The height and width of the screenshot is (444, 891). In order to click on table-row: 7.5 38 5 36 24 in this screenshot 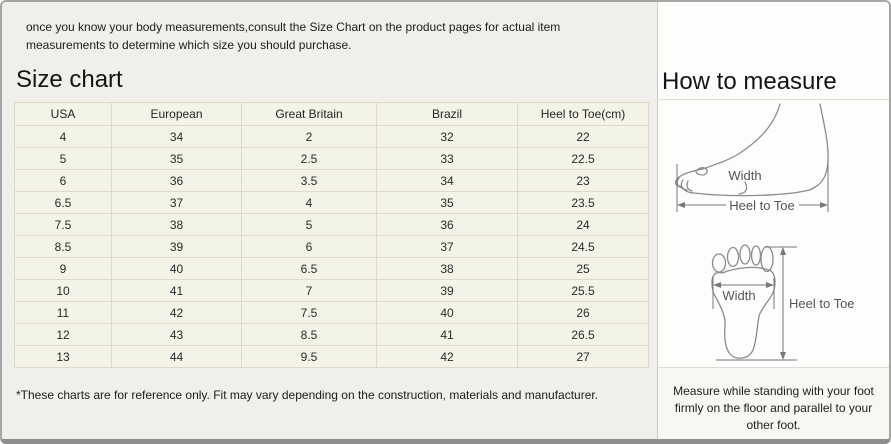, I will do `click(331, 224)`.